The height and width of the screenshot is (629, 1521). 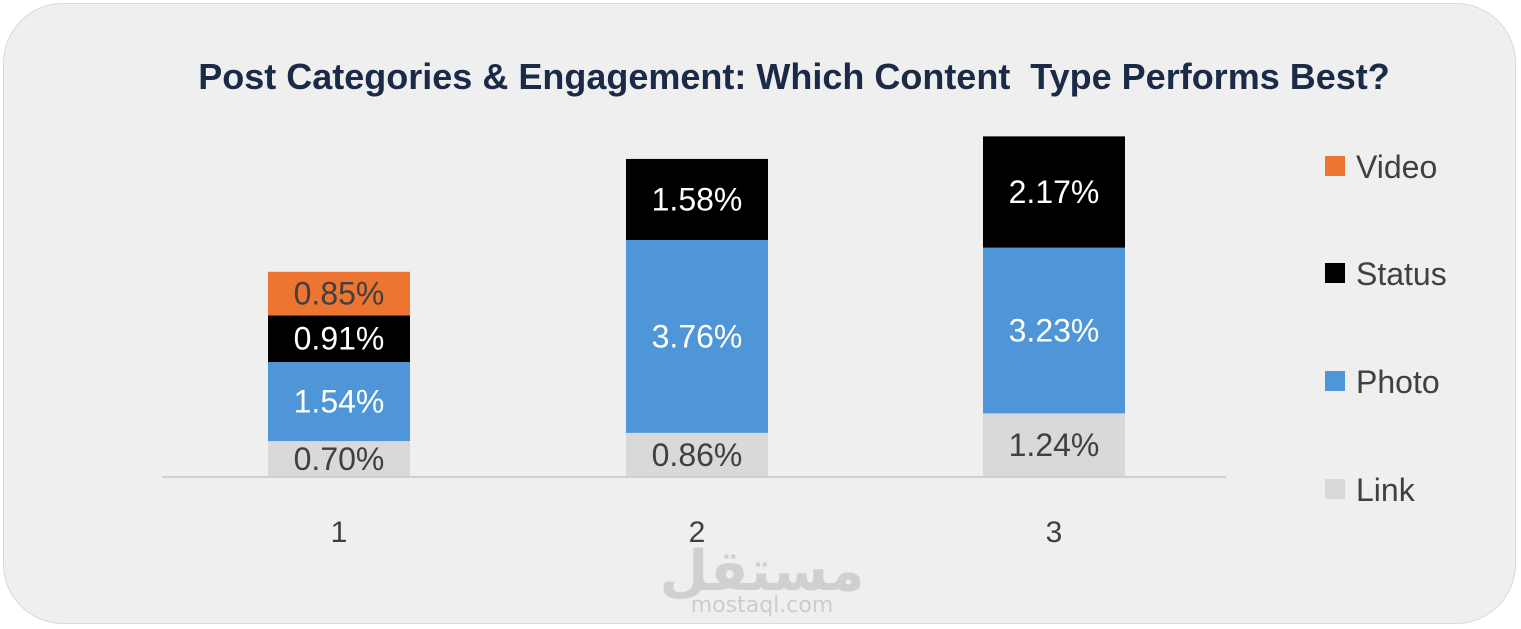 I want to click on watermark-arabic: مستقل, so click(x=762, y=571).